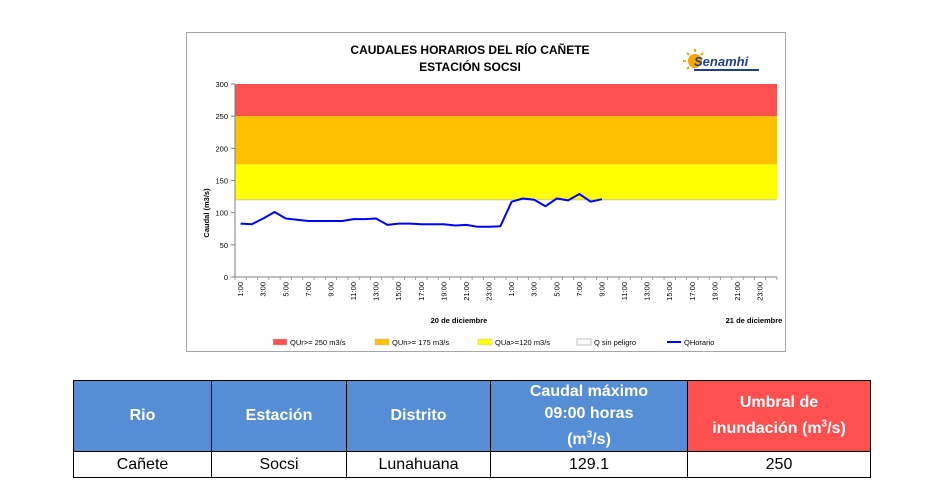 This screenshot has width=951, height=491. What do you see at coordinates (221, 181) in the screenshot?
I see `y-tick-label: 150` at bounding box center [221, 181].